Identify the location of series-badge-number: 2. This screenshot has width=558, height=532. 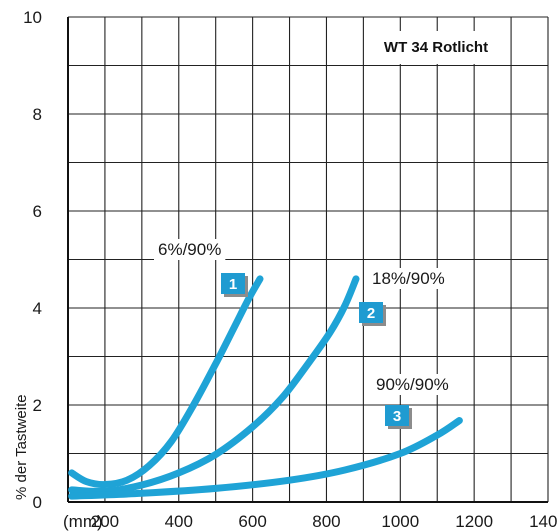
(371, 313).